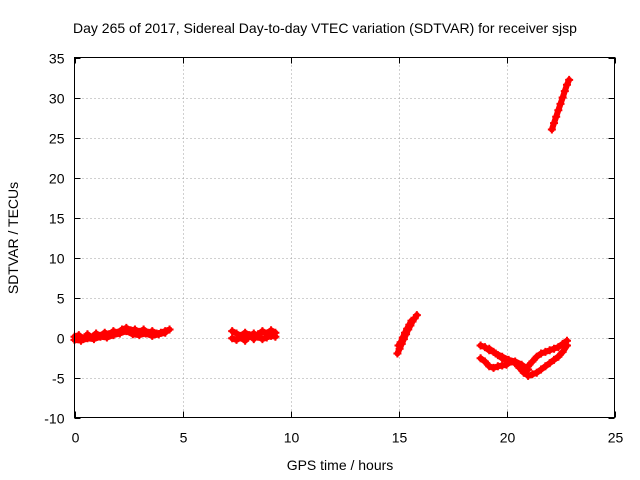 Image resolution: width=640 pixels, height=480 pixels. I want to click on x-tick-label: 0, so click(76, 438).